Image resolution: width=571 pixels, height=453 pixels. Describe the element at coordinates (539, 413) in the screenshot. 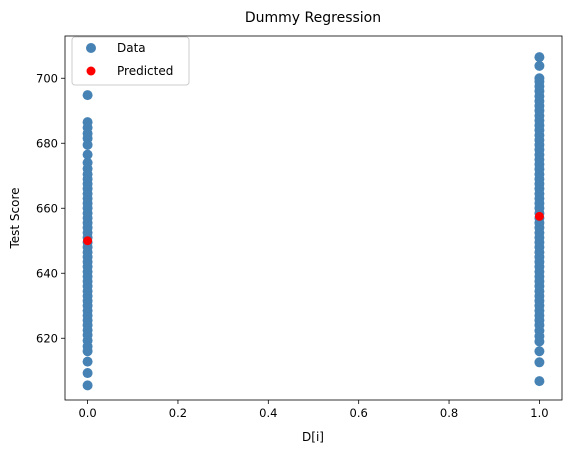

I see `x-tick-label-5: 1.0` at that location.